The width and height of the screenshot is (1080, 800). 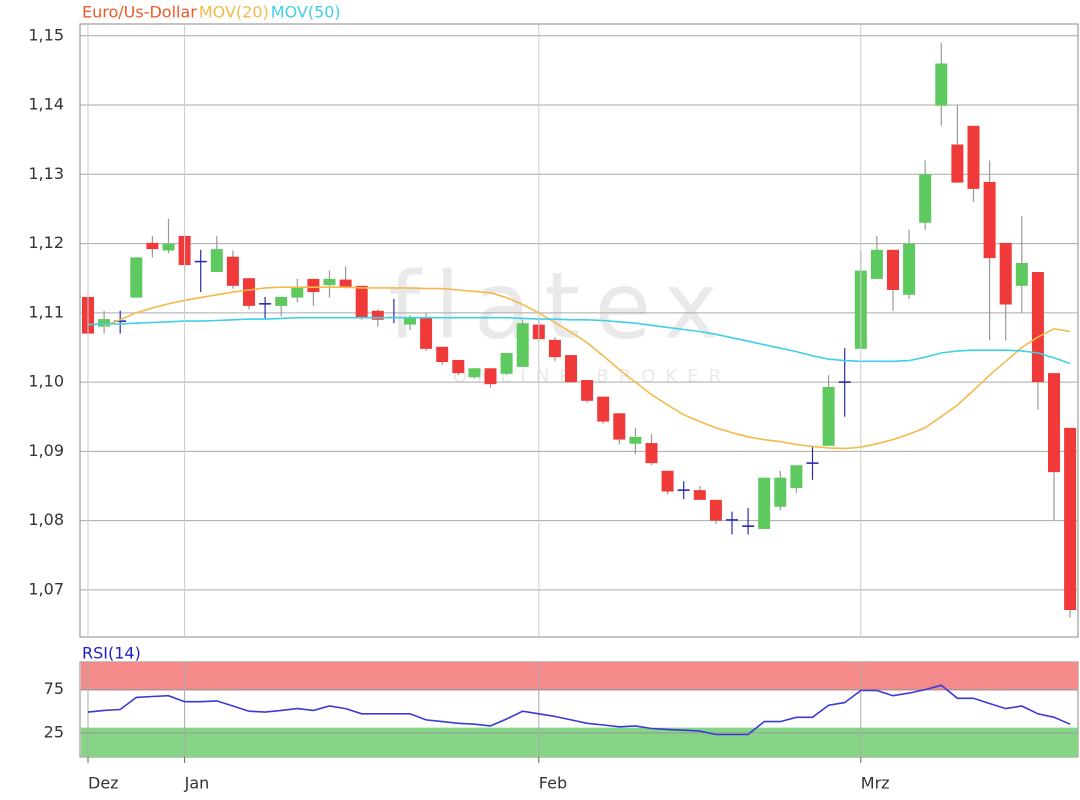 I want to click on y-tick-label: 1,13, so click(x=46, y=173).